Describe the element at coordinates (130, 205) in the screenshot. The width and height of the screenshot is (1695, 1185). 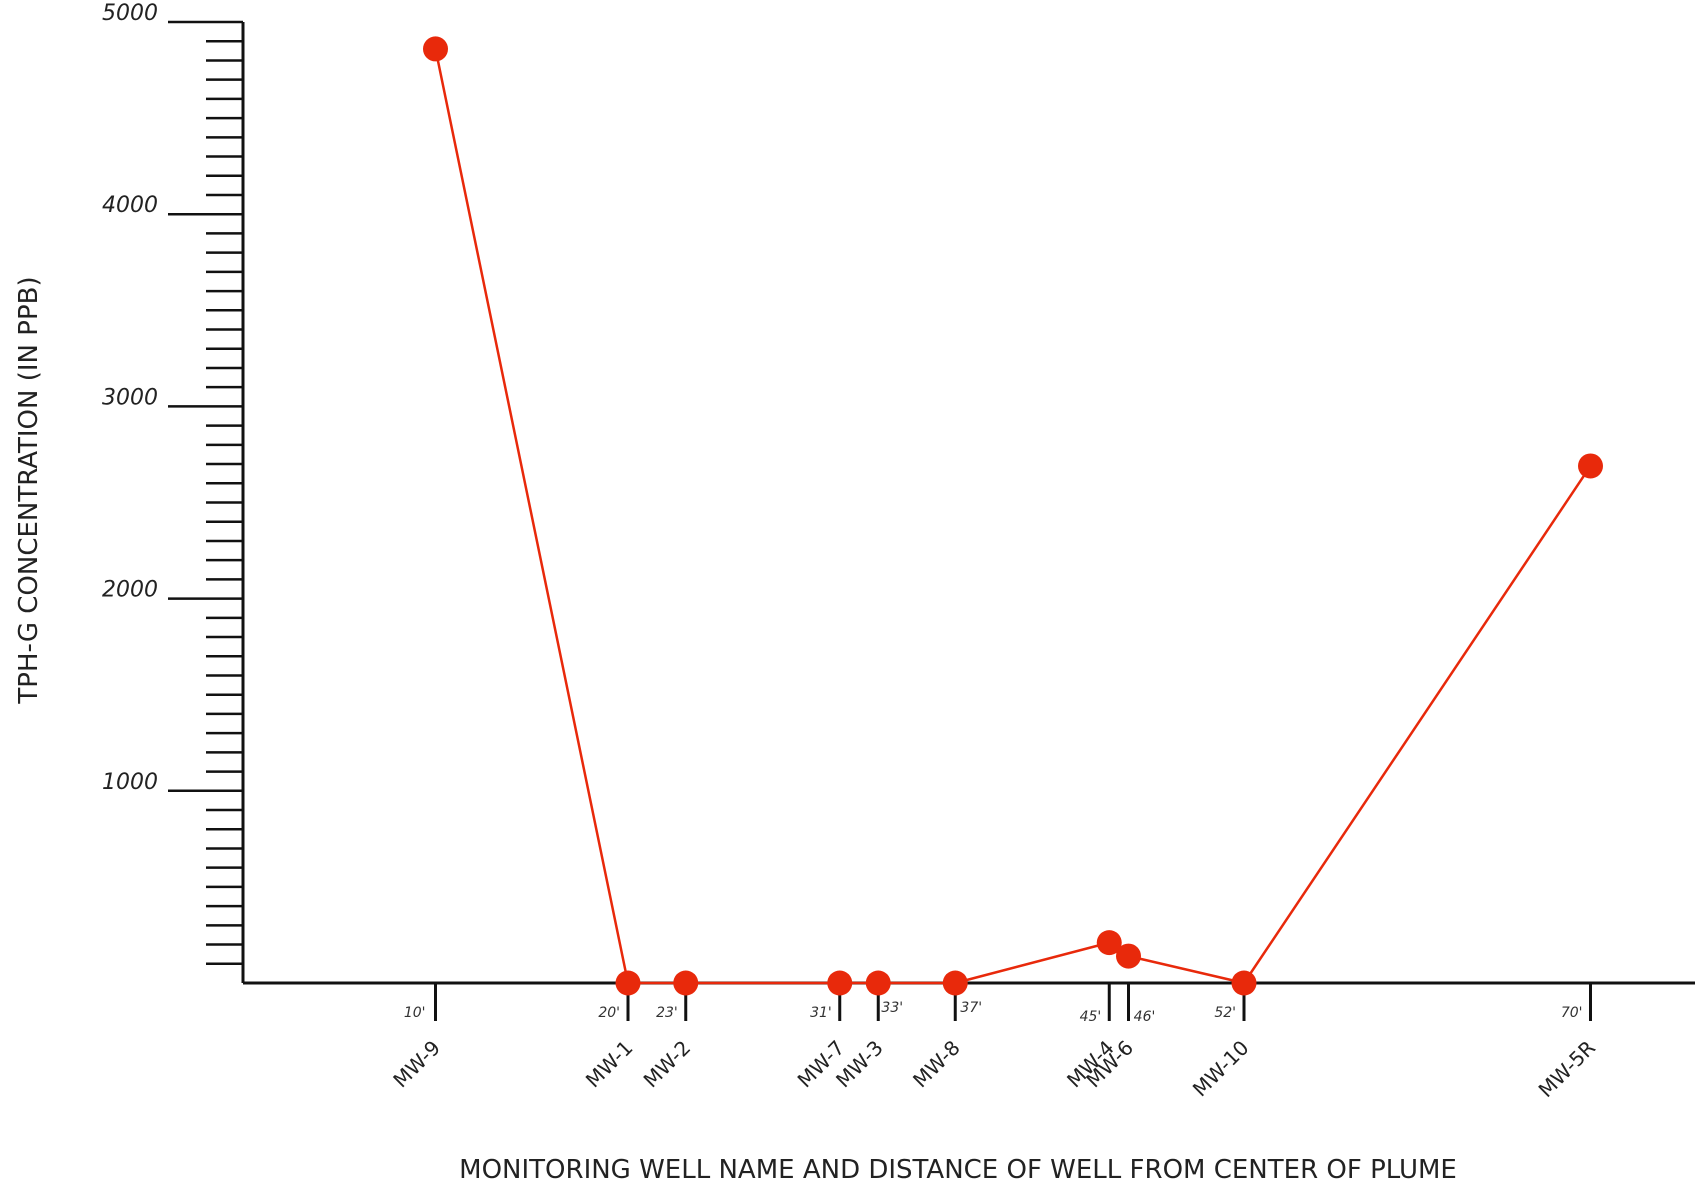
I see `y-tick-label: 4000` at that location.